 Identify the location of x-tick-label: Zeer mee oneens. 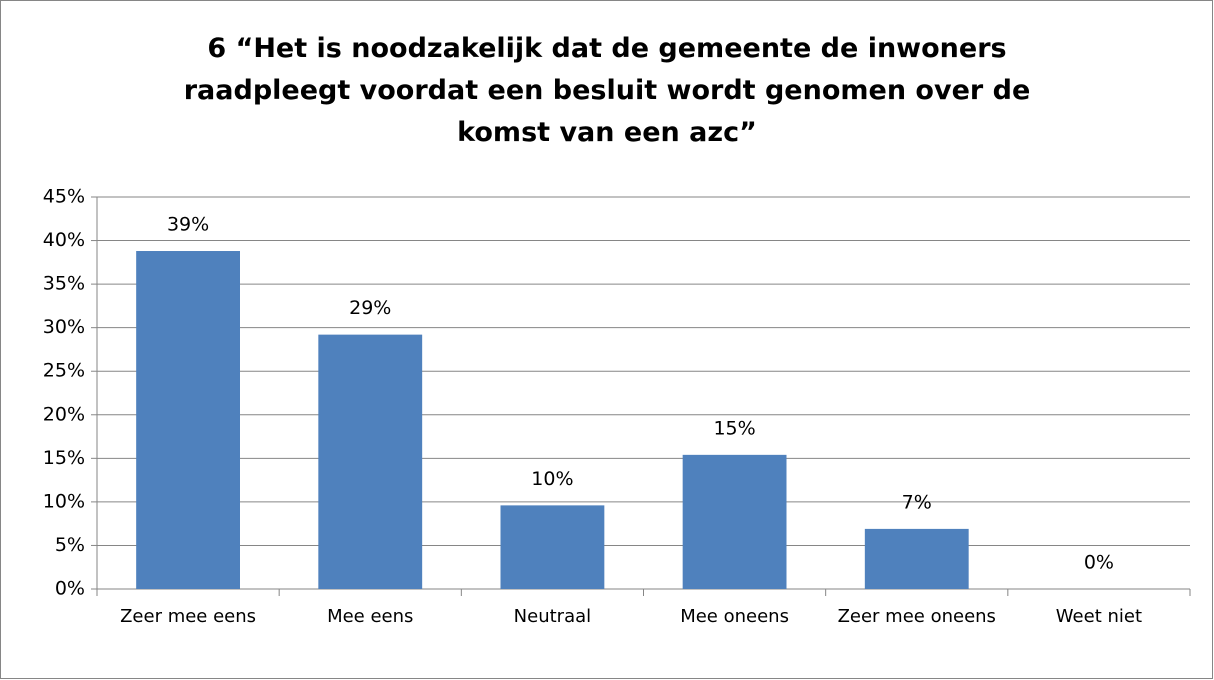
(916, 616).